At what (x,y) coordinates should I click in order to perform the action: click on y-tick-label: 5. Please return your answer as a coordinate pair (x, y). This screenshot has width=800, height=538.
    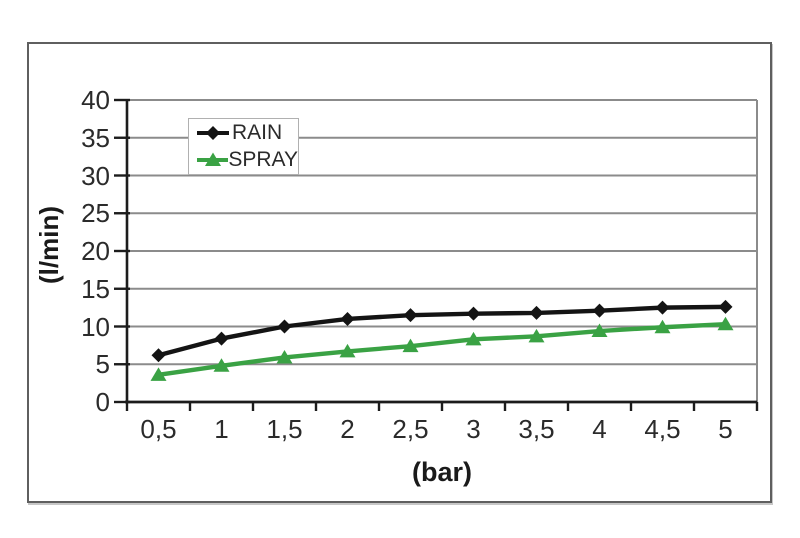
    Looking at the image, I should click on (102, 364).